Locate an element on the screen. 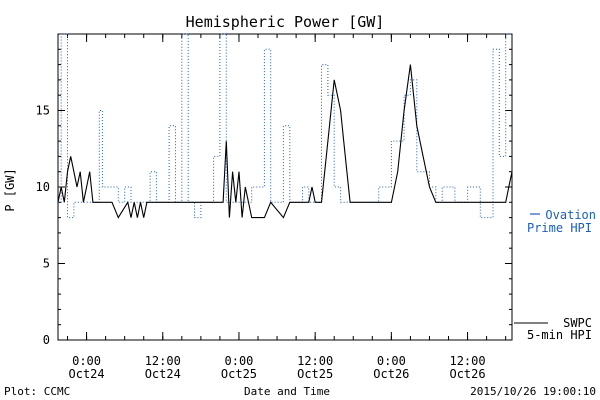 The image size is (600, 400). y-tick-label: 5 is located at coordinates (46, 264).